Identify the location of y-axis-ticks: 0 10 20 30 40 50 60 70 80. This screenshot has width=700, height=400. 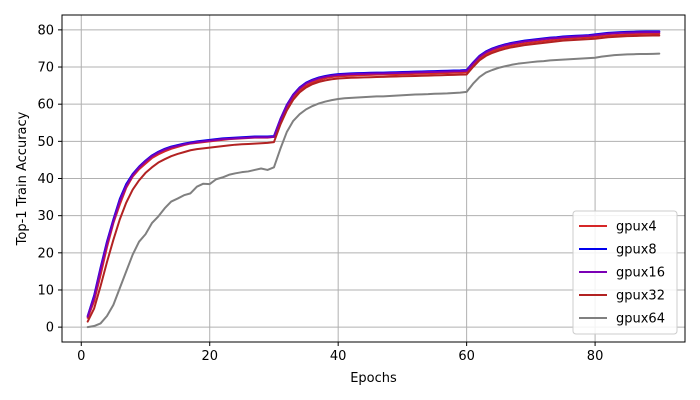
(49, 179).